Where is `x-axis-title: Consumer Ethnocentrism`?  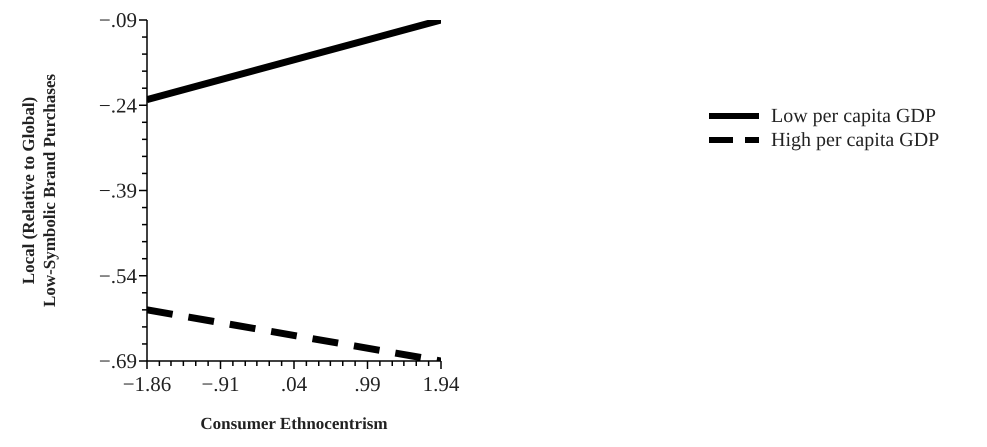
x-axis-title: Consumer Ethnocentrism is located at coordinates (294, 423).